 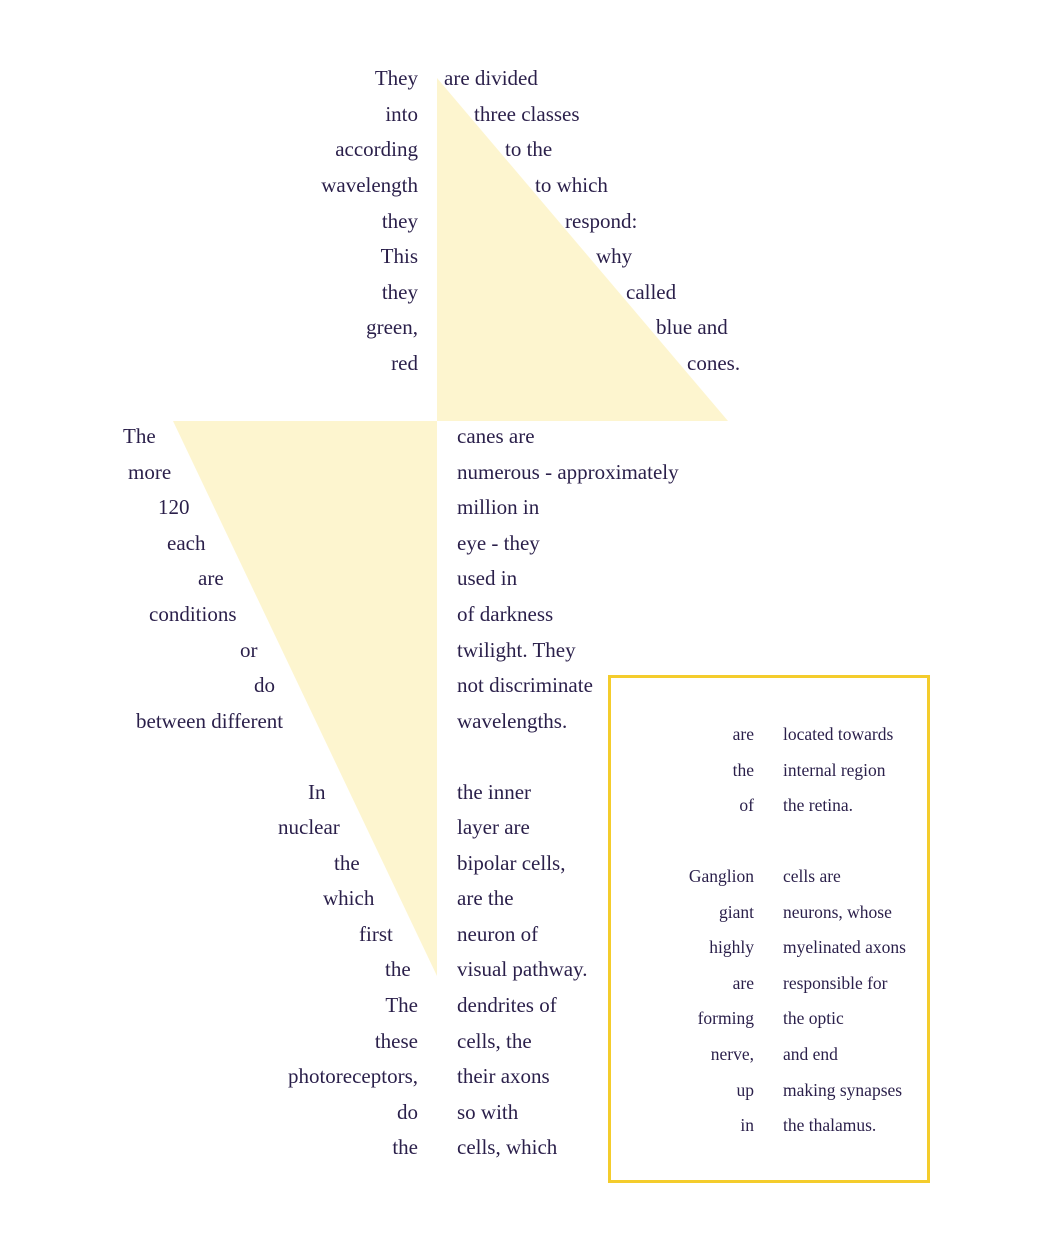 I want to click on text-word: first, so click(x=376, y=934).